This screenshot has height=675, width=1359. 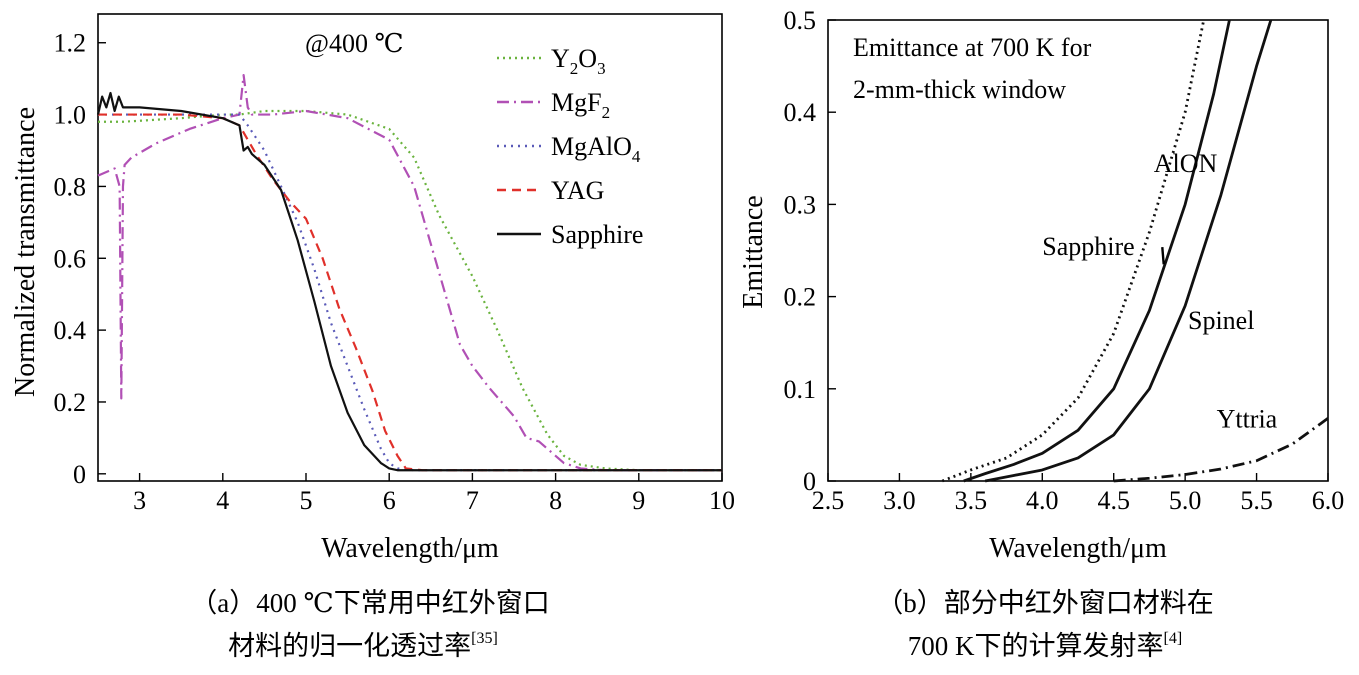 I want to click on panel-b-title-line2: 2-mm-thick window, so click(x=959, y=89).